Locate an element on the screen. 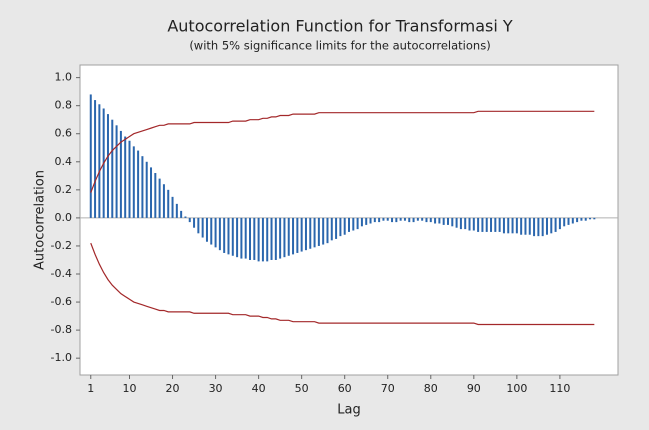 This screenshot has width=649, height=430. x-tick-label: 100 is located at coordinates (516, 388).